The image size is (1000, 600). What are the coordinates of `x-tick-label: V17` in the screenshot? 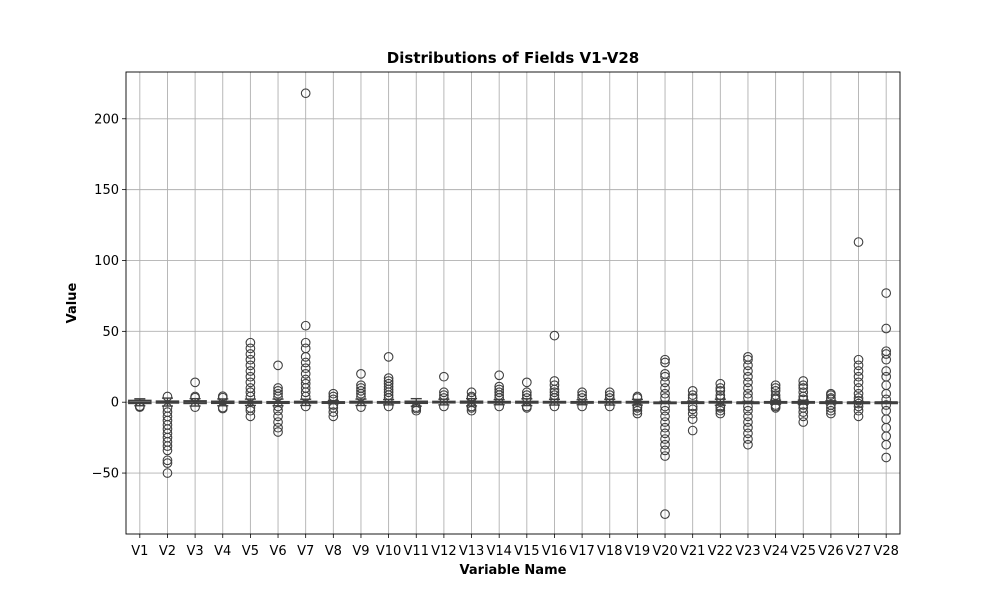 It's located at (581, 551).